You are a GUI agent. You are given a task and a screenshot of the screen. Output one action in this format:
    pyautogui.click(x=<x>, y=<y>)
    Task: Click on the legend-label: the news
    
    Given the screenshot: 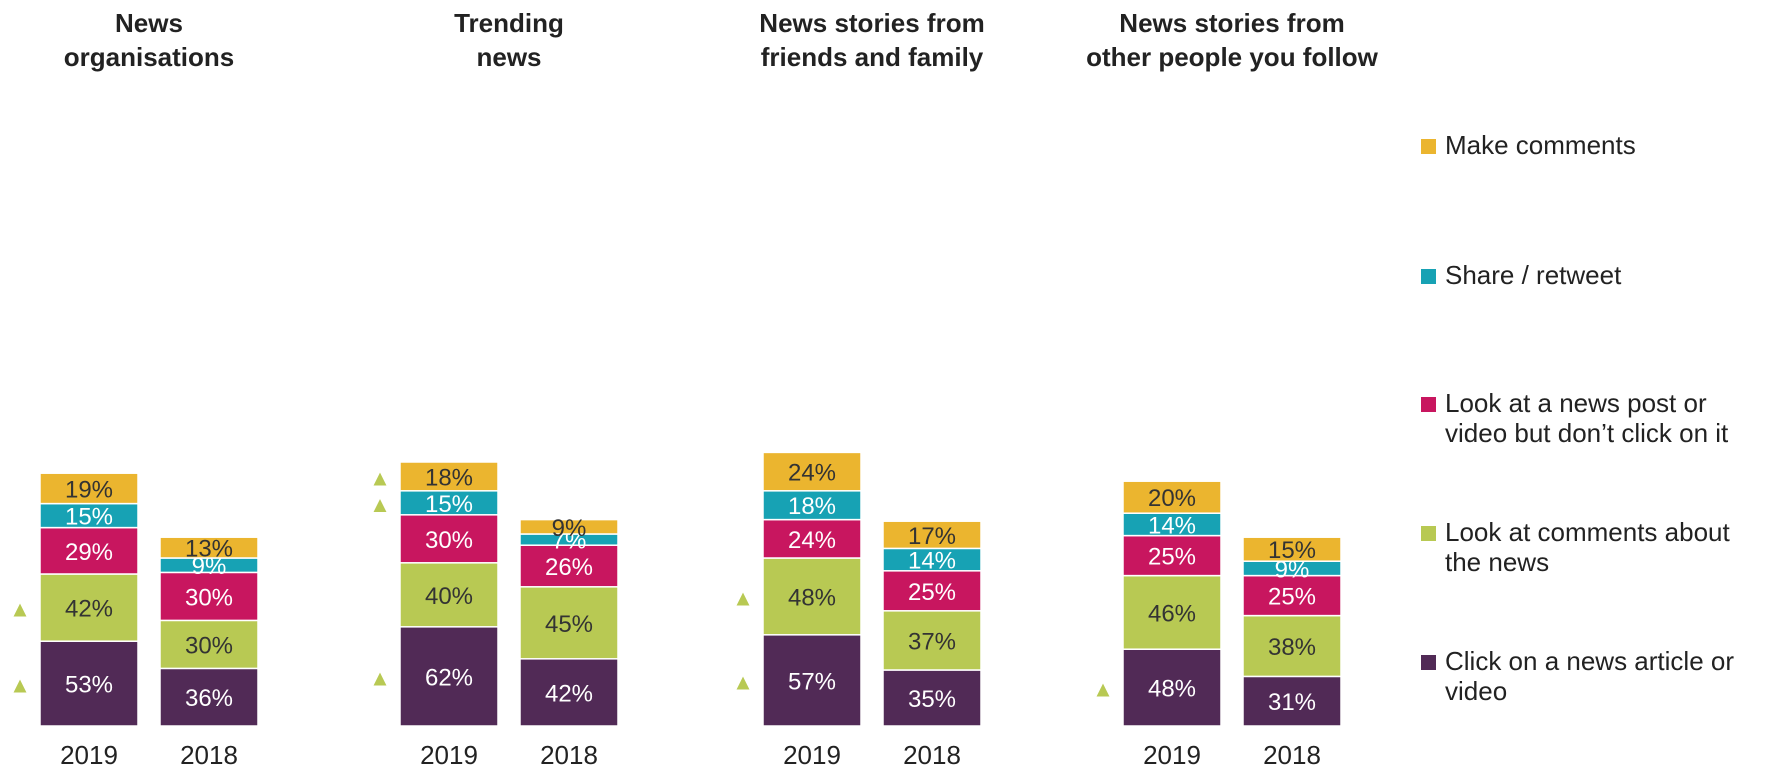 What is the action you would take?
    pyautogui.click(x=1497, y=562)
    